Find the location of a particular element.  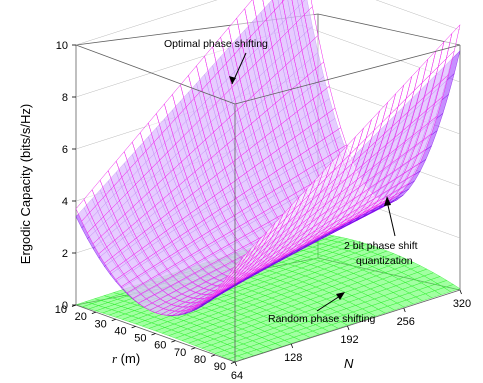

surface-random-cell is located at coordinates (452, 288).